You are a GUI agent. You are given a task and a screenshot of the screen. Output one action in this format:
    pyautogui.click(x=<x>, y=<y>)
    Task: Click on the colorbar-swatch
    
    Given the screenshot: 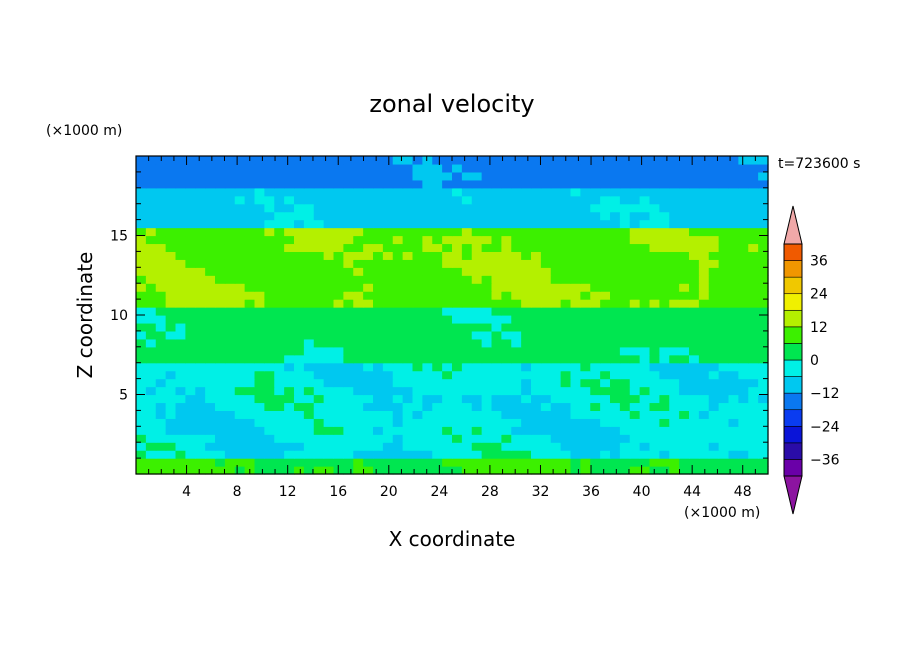 What is the action you would take?
    pyautogui.click(x=793, y=468)
    